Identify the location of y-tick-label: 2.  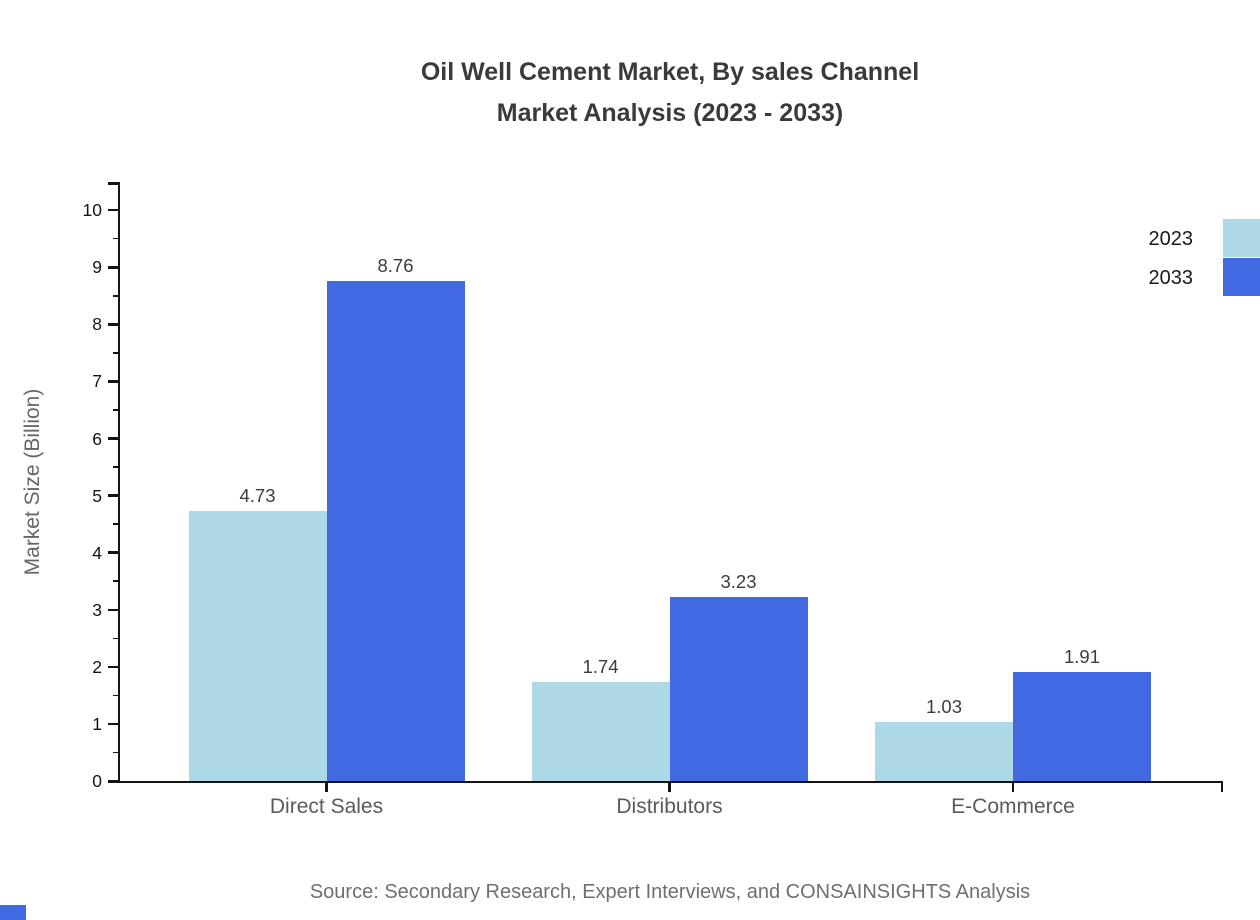
(97, 666).